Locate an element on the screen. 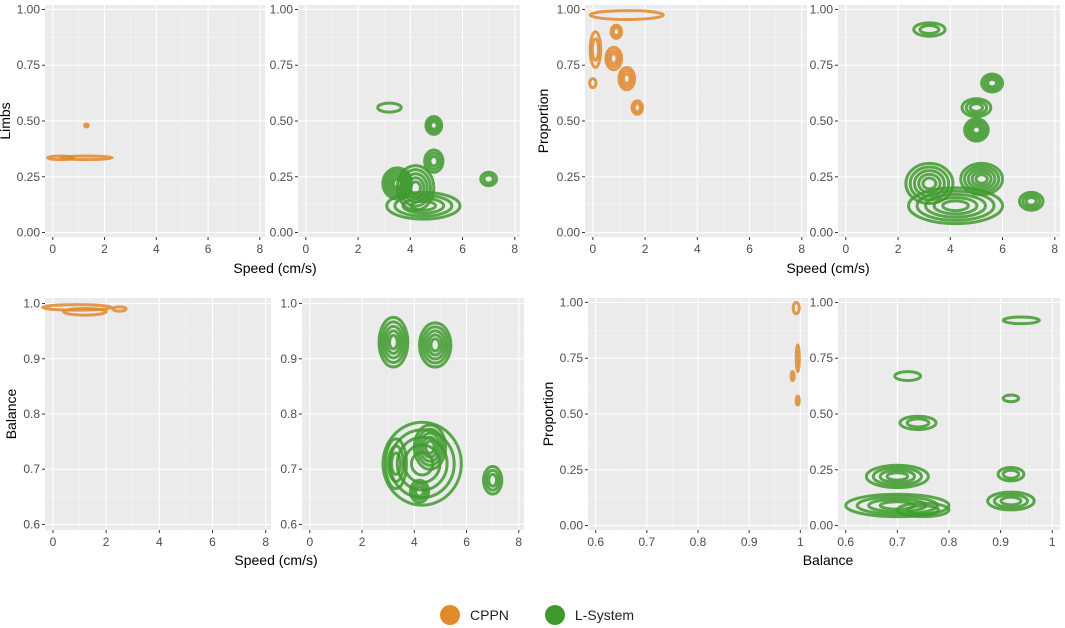 This screenshot has width=1065, height=628. bottom-left-lsystem-panel: 0 2 4 6 8 0.6 0.7 0.8 0.9 1.0 is located at coordinates (402, 423).